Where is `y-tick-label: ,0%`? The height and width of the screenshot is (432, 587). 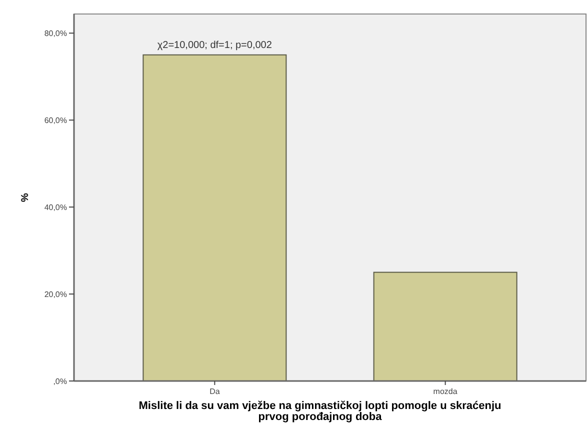 y-tick-label: ,0% is located at coordinates (60, 381).